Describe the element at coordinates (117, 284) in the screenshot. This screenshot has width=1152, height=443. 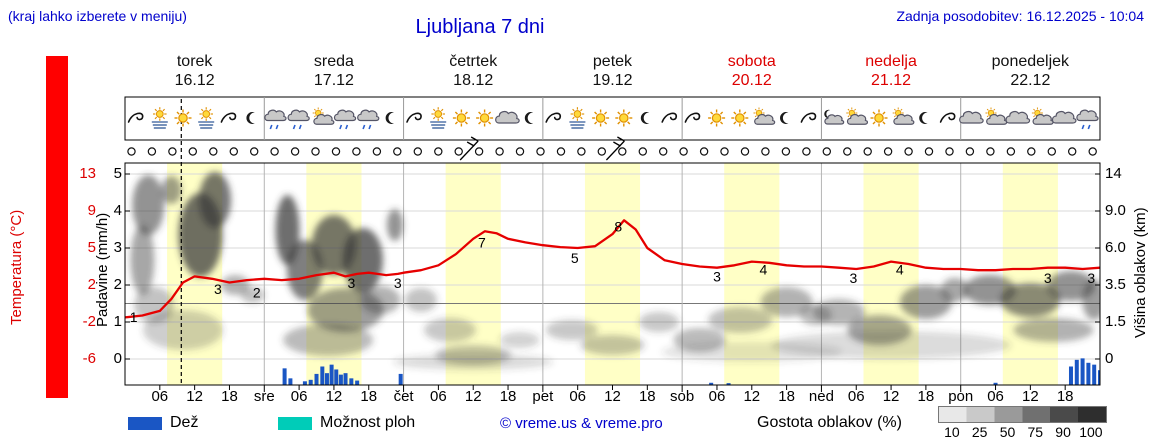
I see `precip-axis-tick: 2` at that location.